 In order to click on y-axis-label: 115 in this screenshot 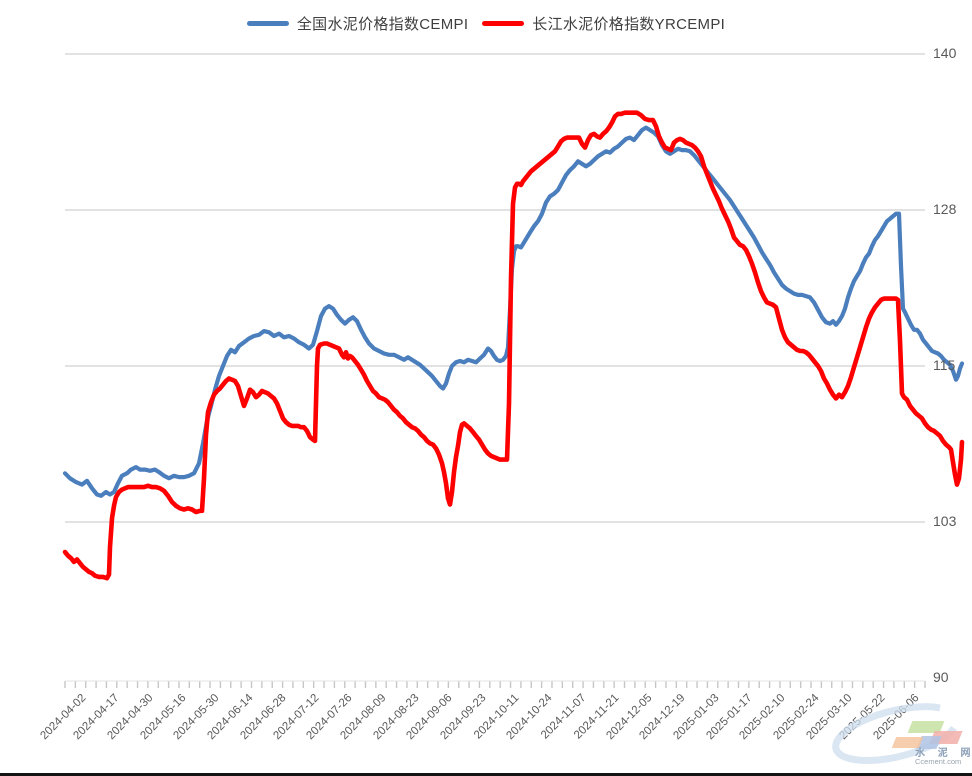, I will do `click(944, 365)`.